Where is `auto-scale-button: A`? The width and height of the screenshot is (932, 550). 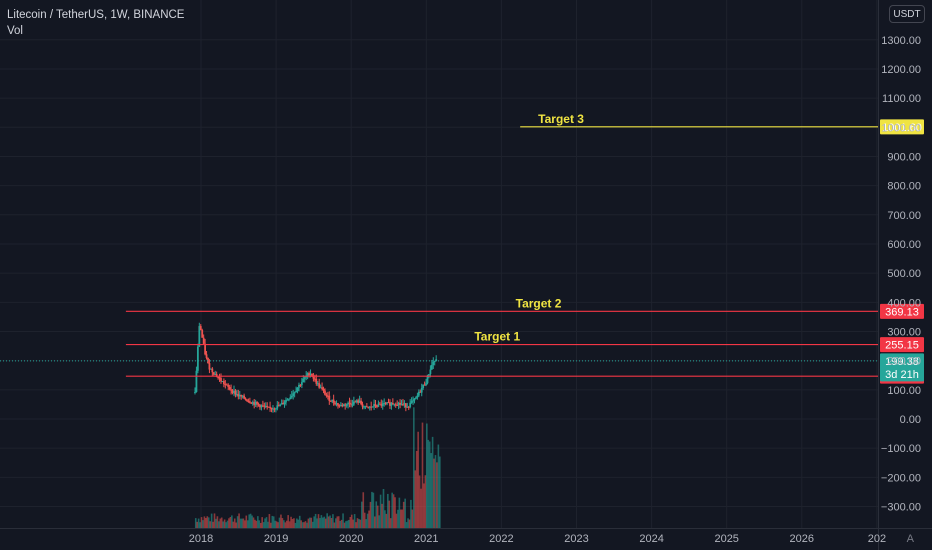
auto-scale-button: A is located at coordinates (910, 539).